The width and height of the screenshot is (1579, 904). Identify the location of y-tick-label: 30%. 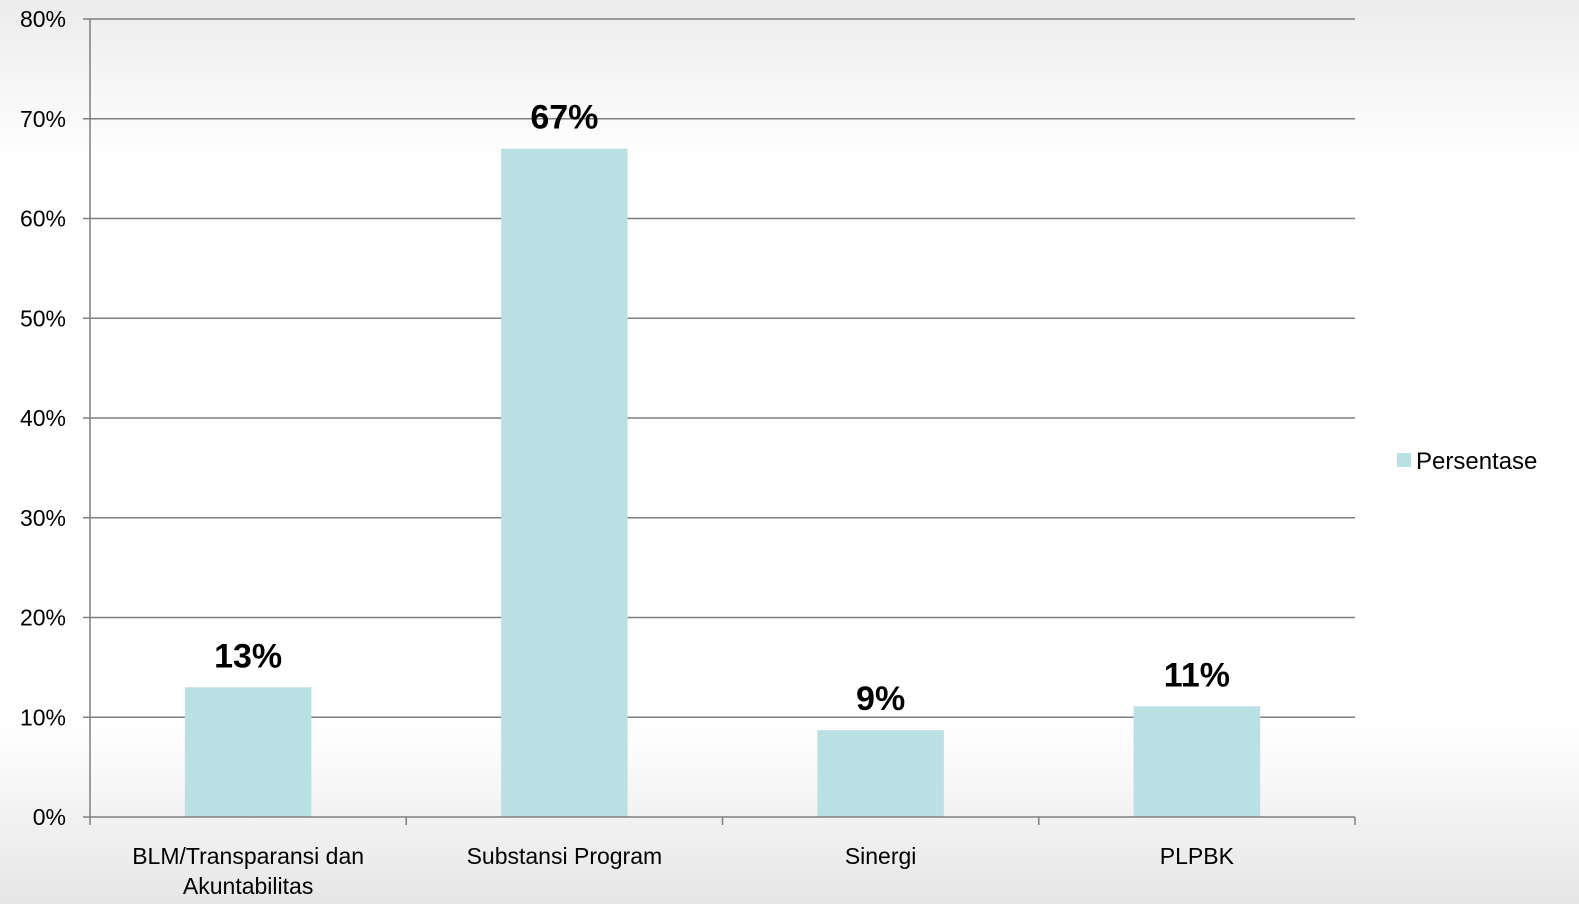
(43, 518).